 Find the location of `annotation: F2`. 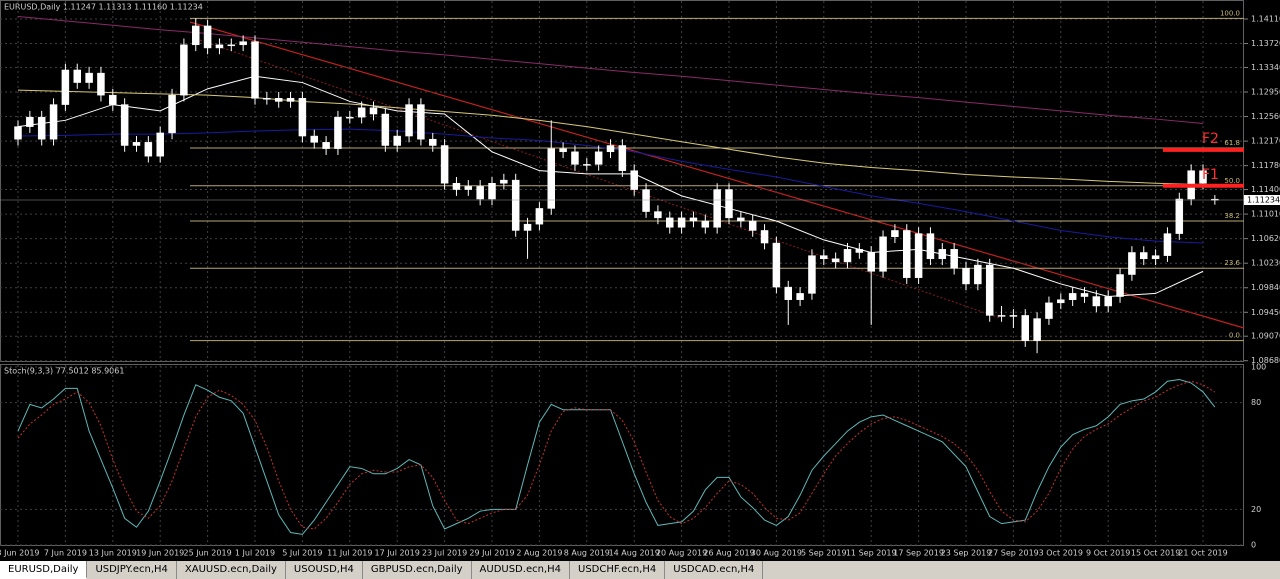

annotation: F2 is located at coordinates (1210, 139).